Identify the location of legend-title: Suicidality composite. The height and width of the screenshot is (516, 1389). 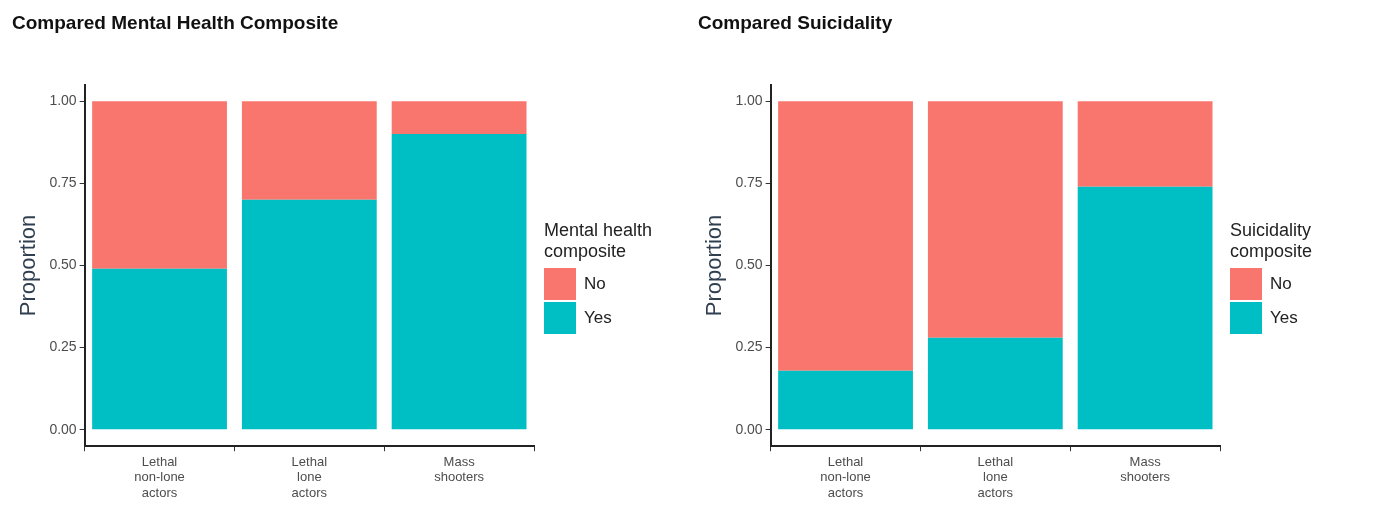
(1272, 241).